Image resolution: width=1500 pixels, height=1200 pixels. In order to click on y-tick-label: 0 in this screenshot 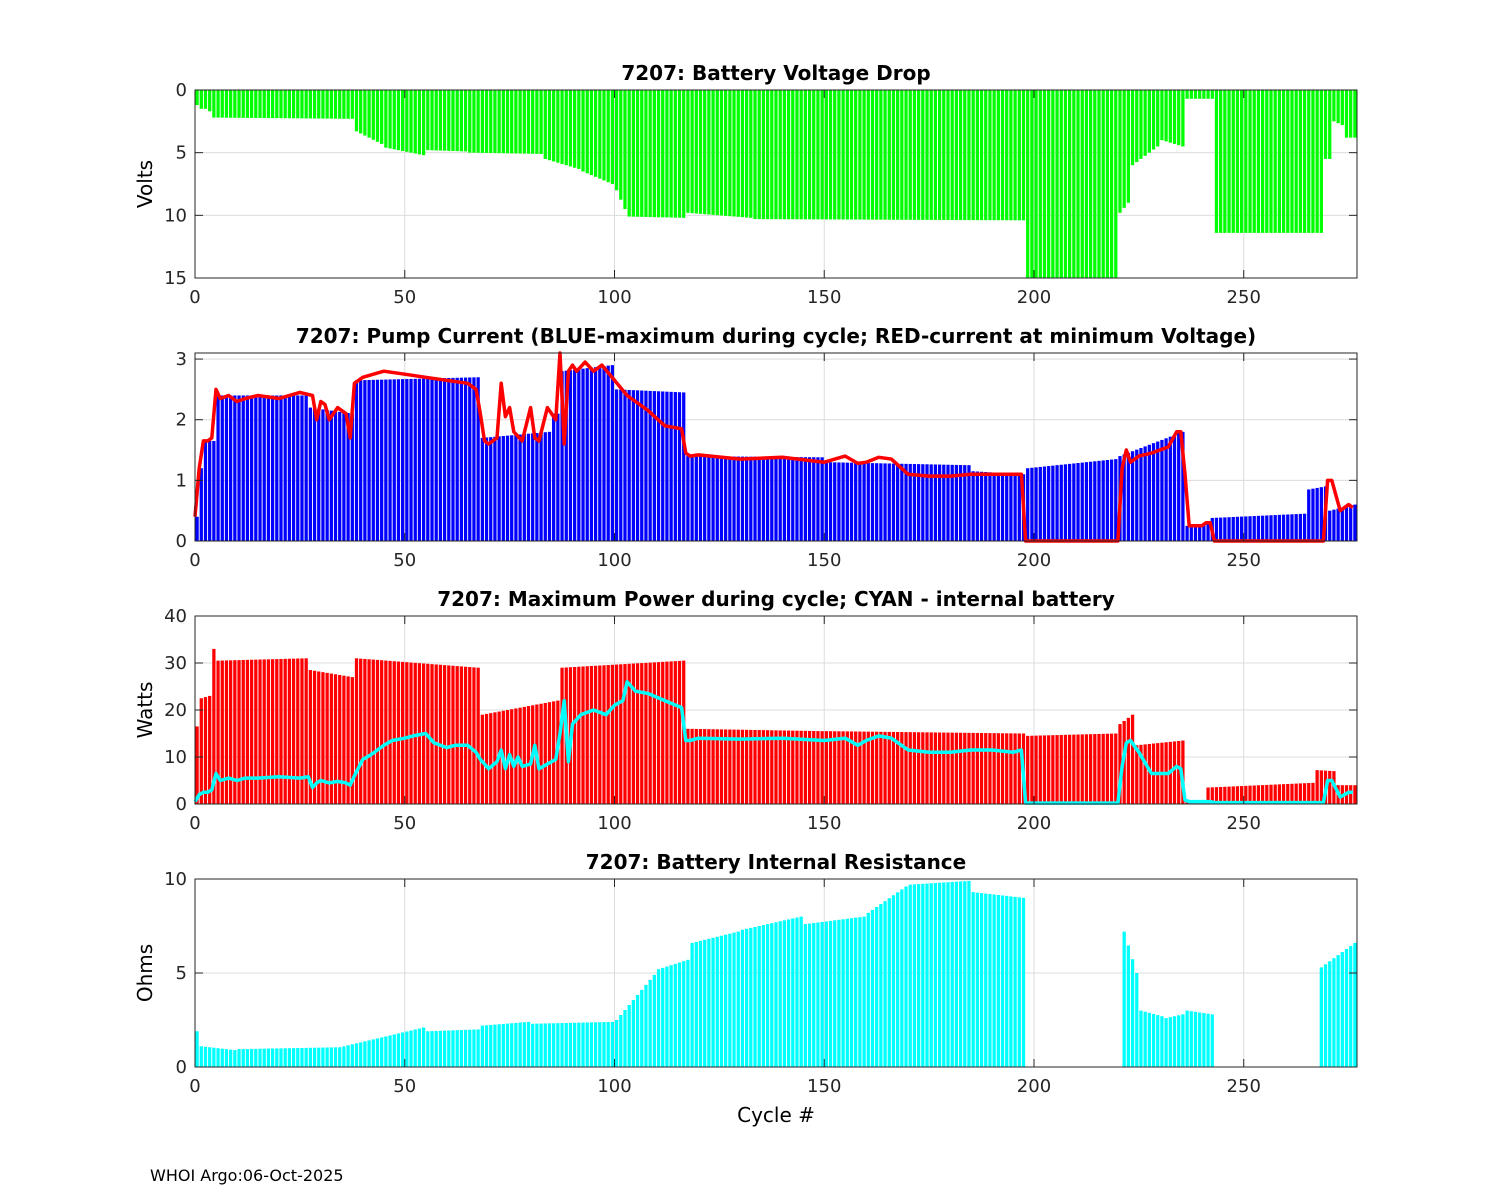, I will do `click(181, 1067)`.